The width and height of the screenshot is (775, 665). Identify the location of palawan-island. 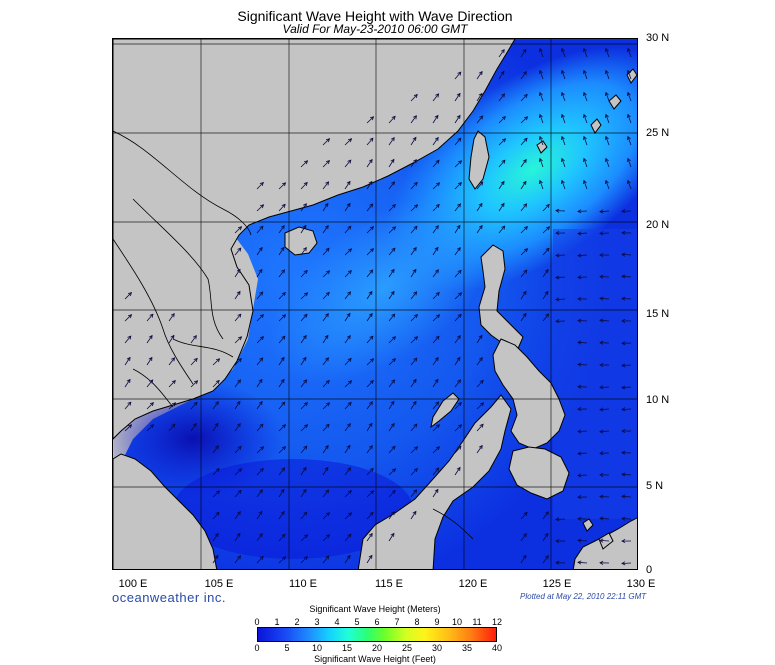
(445, 410).